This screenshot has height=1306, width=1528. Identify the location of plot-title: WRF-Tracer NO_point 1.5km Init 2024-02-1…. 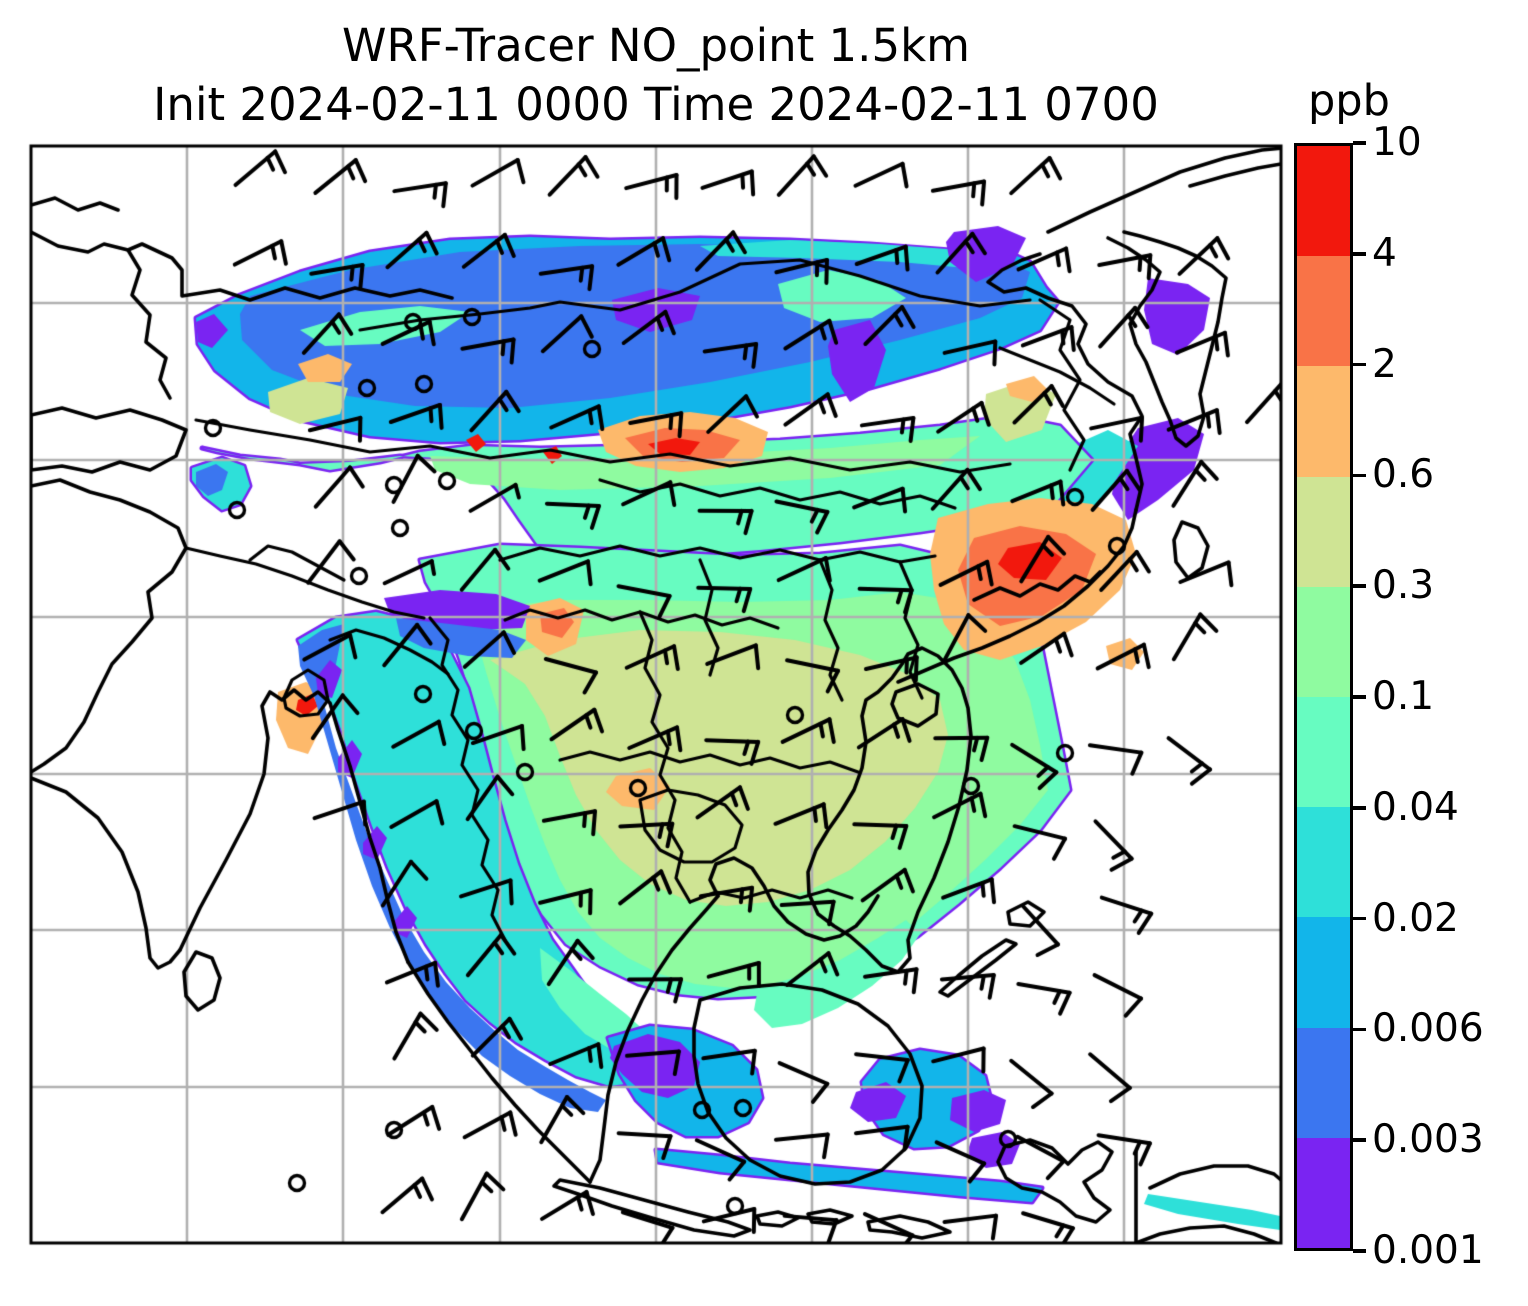
(656, 75).